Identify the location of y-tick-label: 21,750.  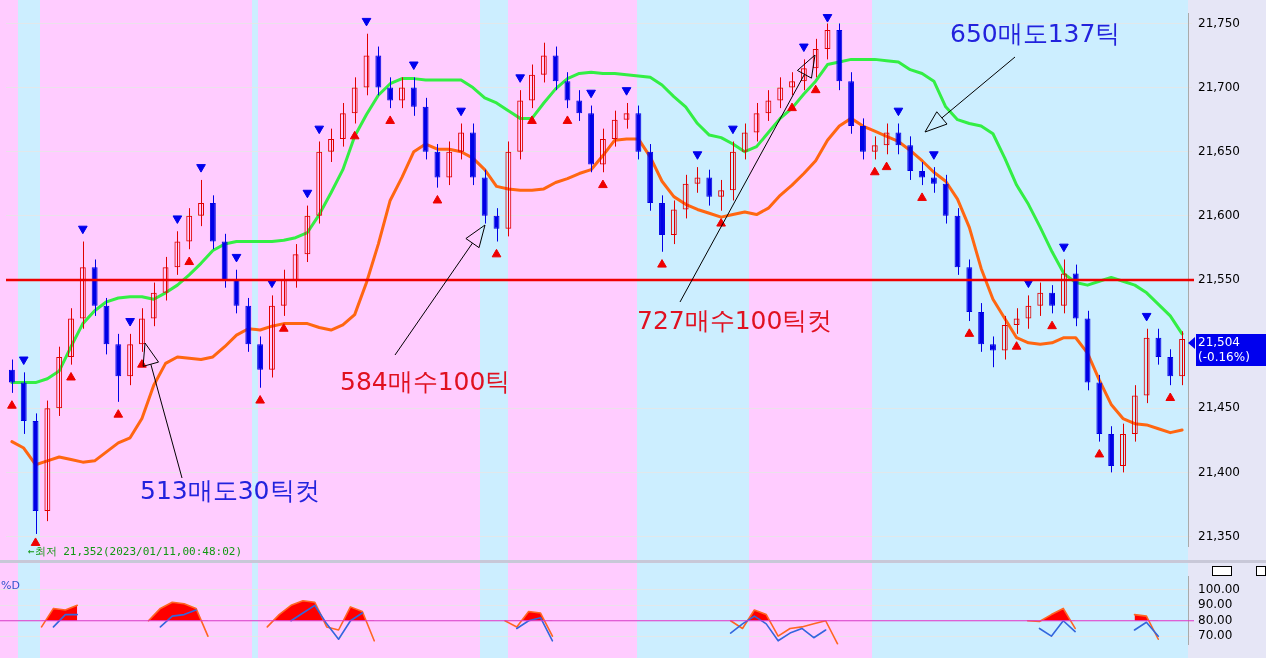
(1219, 22).